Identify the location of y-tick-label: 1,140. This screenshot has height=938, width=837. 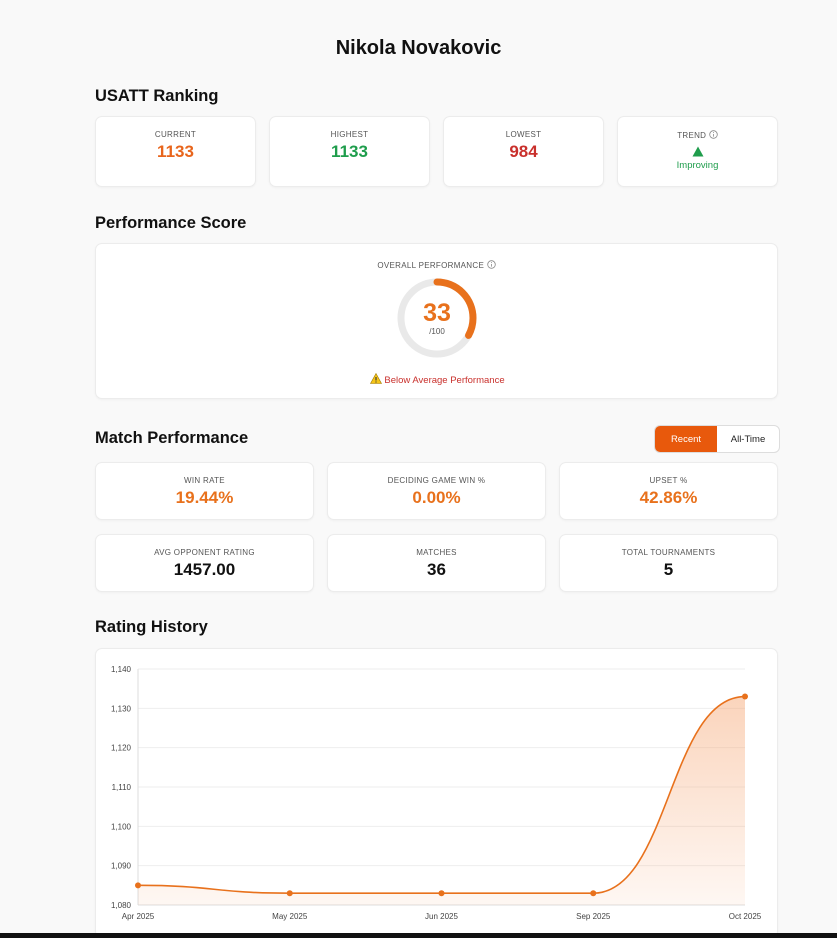
(121, 669).